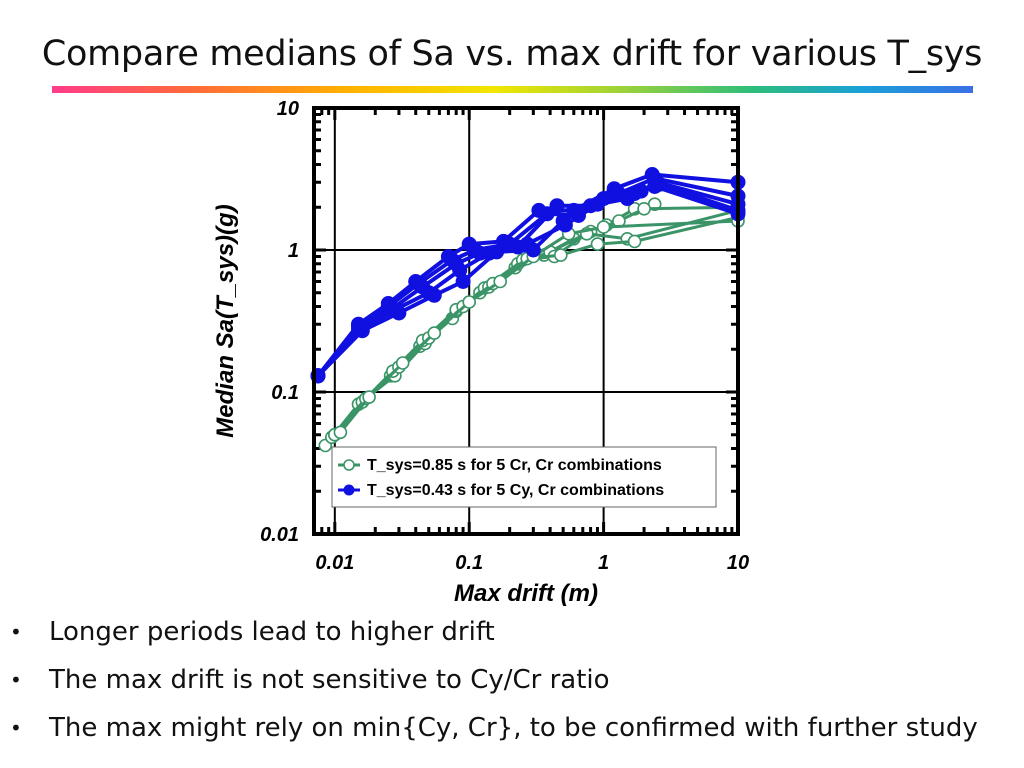  Describe the element at coordinates (334, 563) in the screenshot. I see `x-tick-label: 0.01` at that location.